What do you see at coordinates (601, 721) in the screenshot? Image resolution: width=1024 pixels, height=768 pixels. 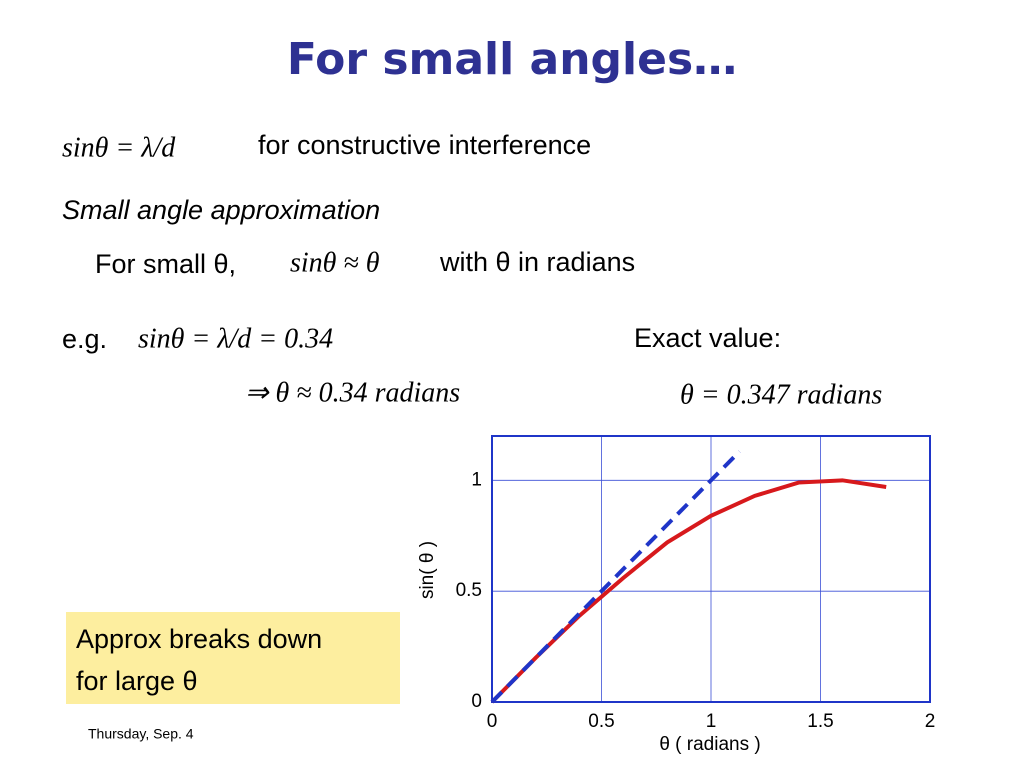 I see `x-tick-label: 0.5` at bounding box center [601, 721].